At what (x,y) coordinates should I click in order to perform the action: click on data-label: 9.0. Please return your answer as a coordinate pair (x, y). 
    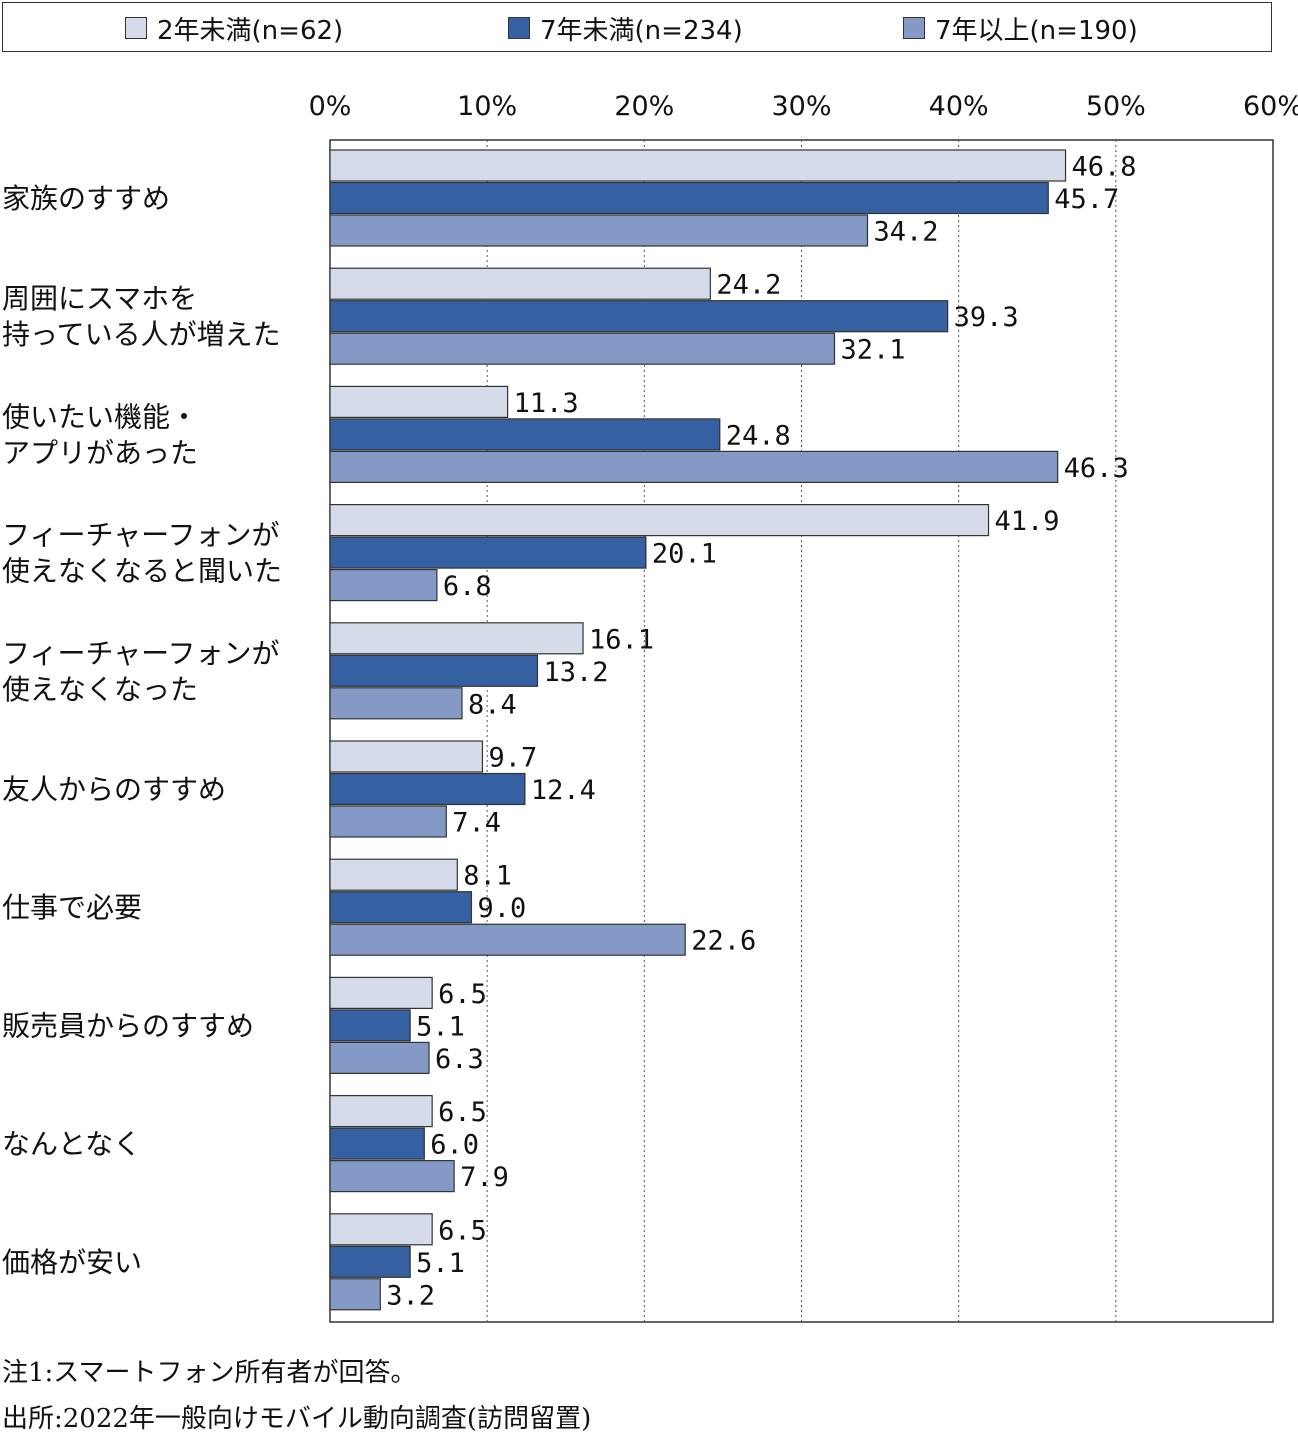
    Looking at the image, I should click on (501, 908).